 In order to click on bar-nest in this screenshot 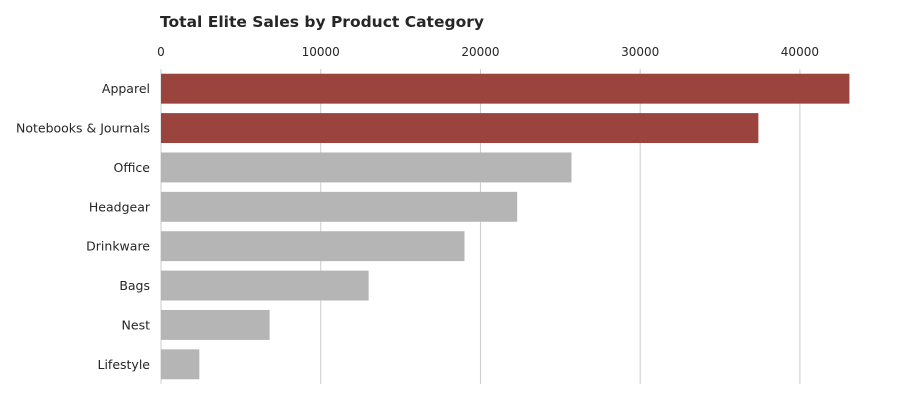, I will do `click(215, 324)`.